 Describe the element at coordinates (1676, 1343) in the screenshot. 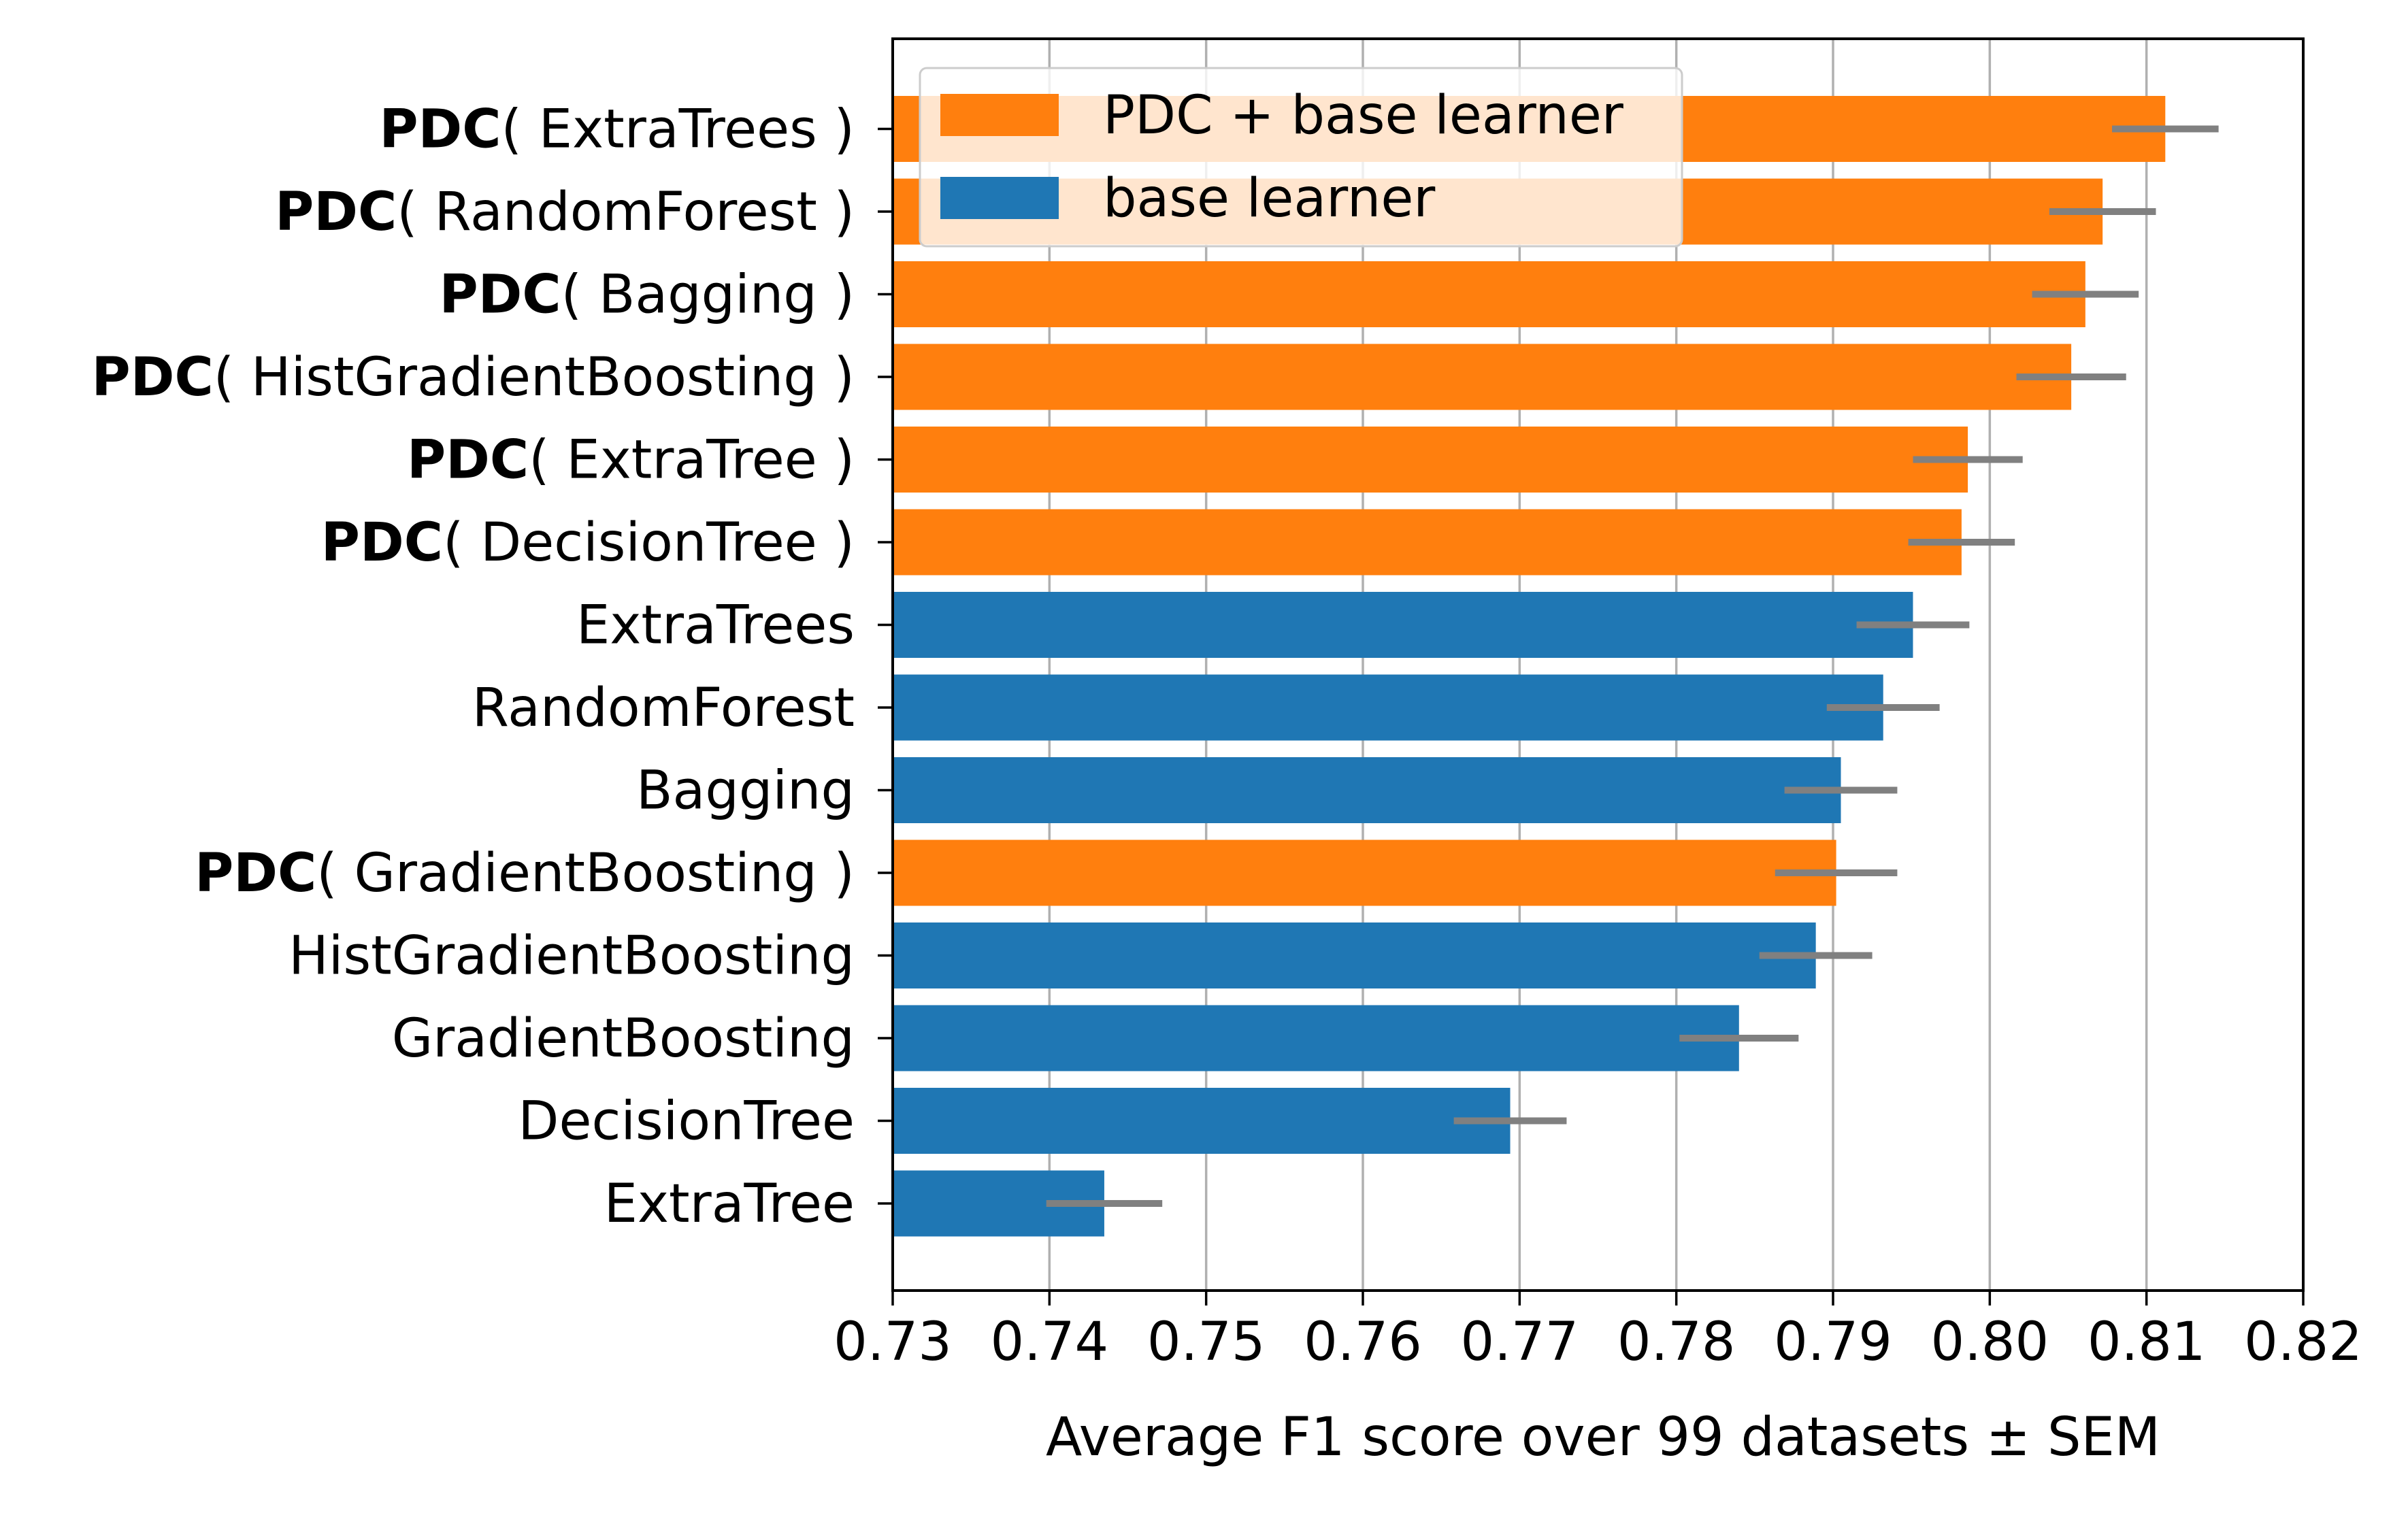

I see `x-tick-label: 0.78` at that location.